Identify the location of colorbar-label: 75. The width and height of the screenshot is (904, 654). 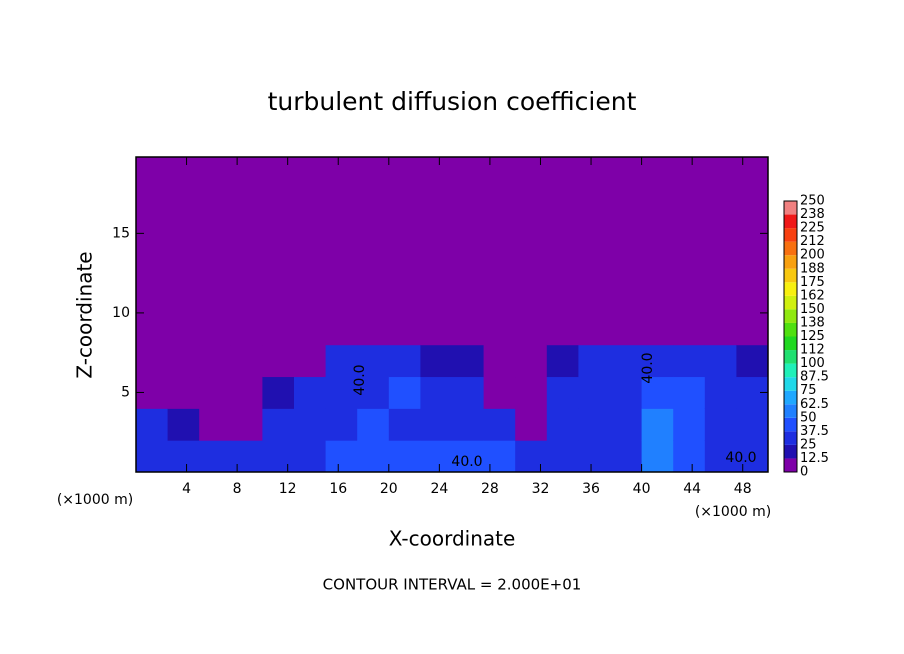
(808, 390).